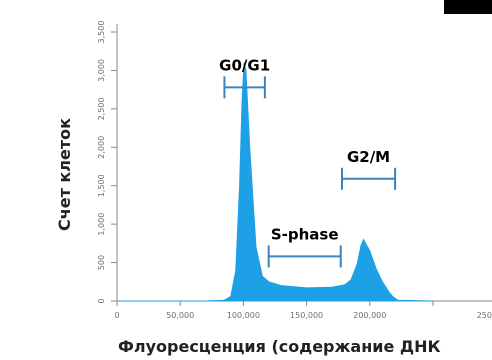  Describe the element at coordinates (101, 224) in the screenshot. I see `y-tick-label: 1,000` at that location.